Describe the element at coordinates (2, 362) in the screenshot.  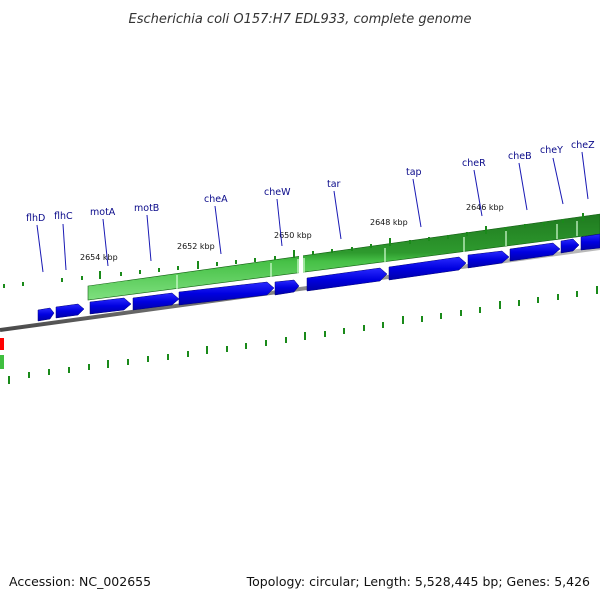
I see `edge-feature-green` at that location.